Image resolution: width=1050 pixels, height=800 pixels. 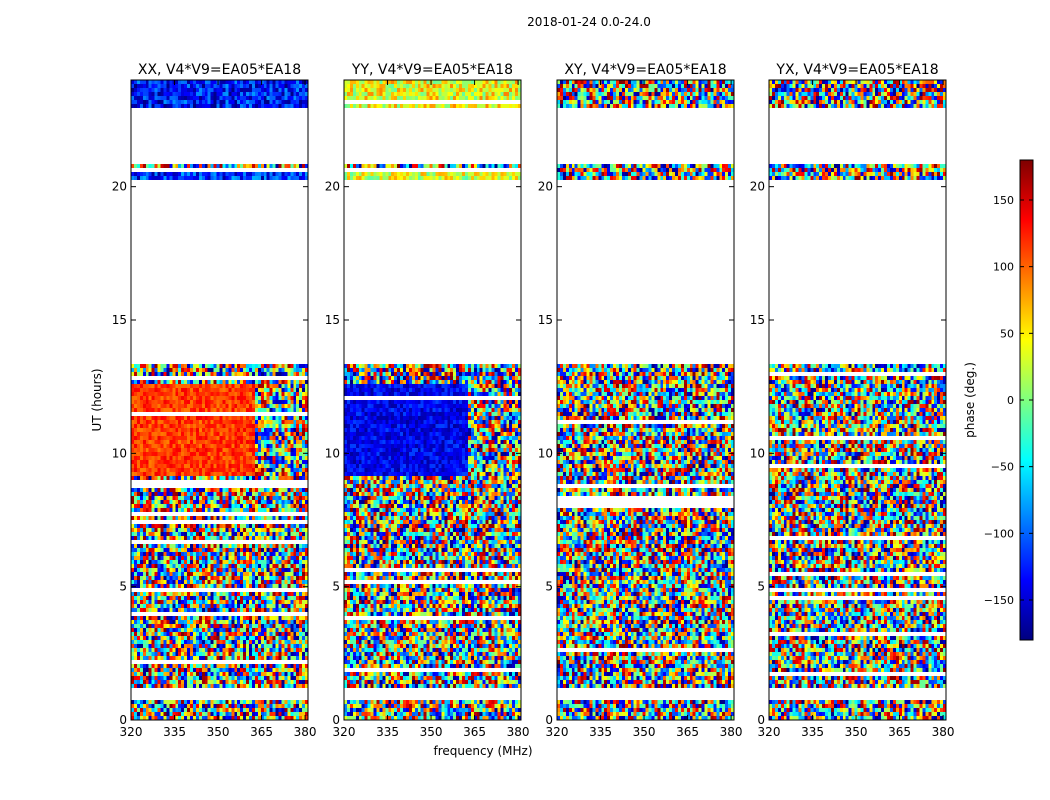 I want to click on panel-title: XY, V4*V9=EA05*EA18, so click(x=645, y=70).